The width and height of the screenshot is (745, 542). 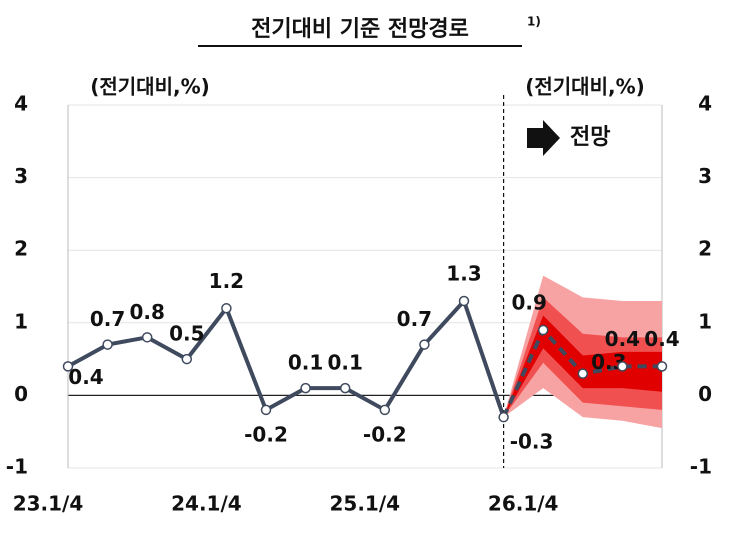 I want to click on forecast-arrow, so click(x=543, y=138).